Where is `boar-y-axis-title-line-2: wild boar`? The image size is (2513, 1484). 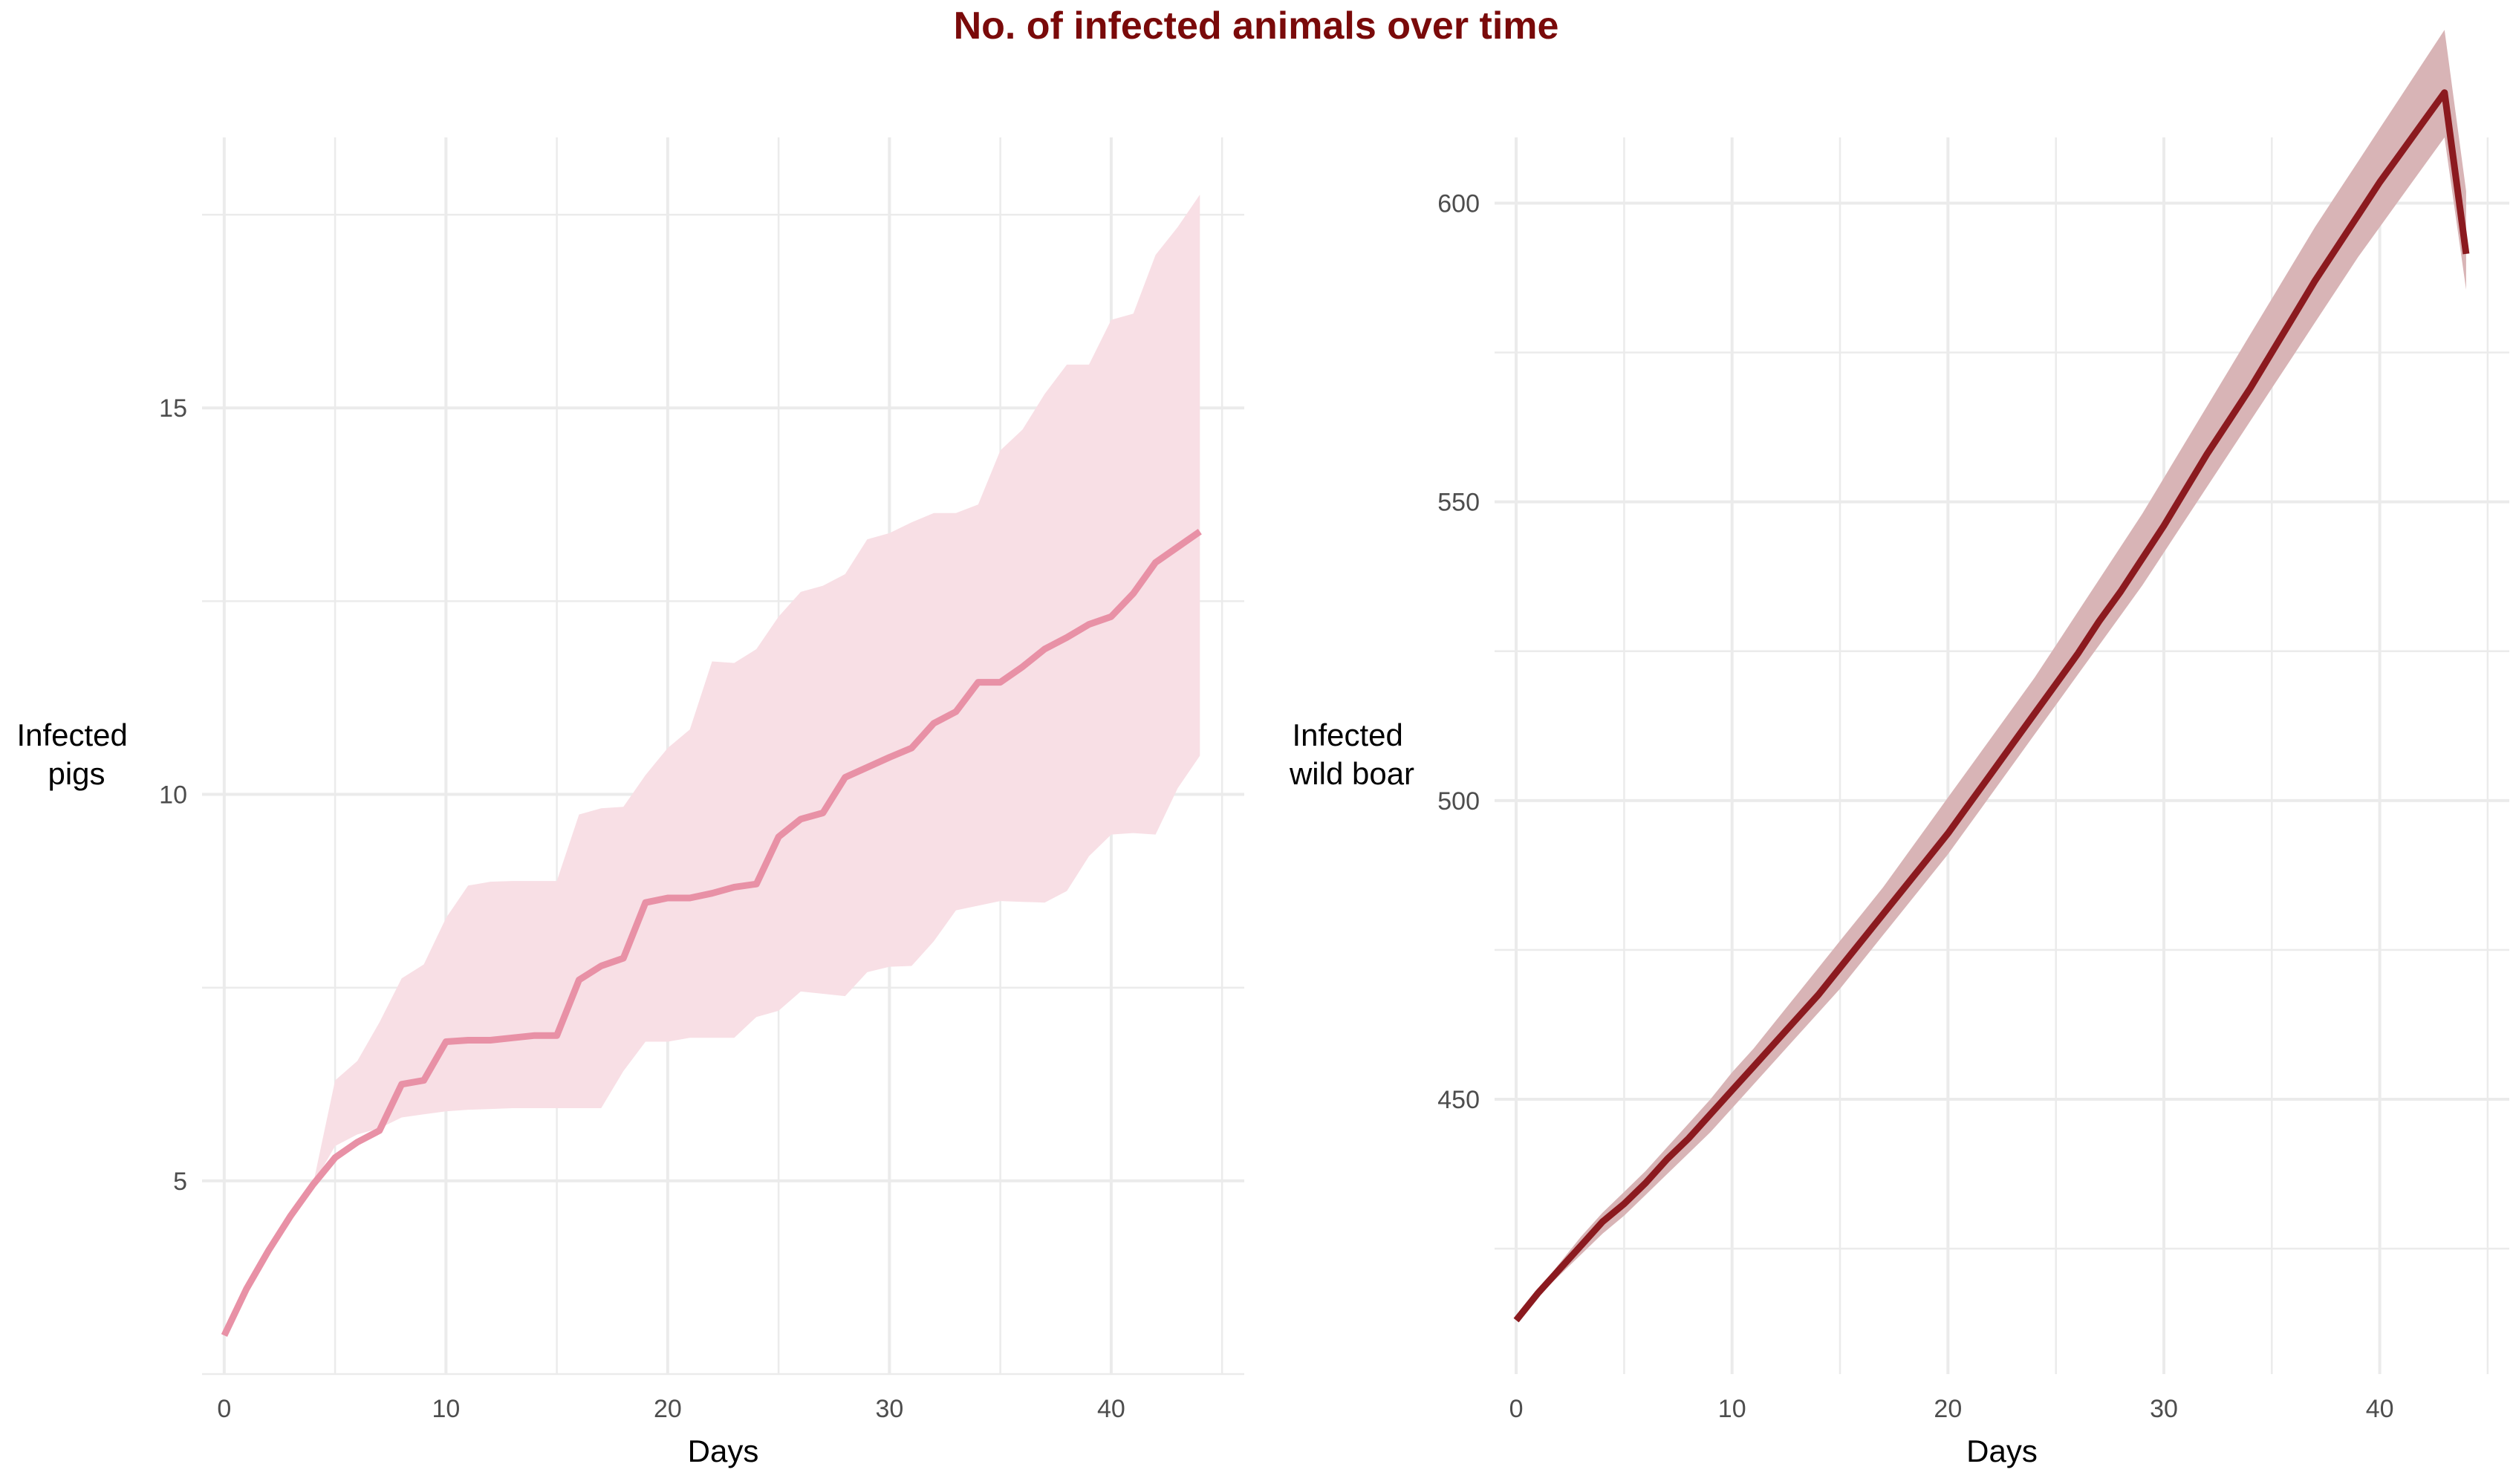
boar-y-axis-title-line-2: wild boar is located at coordinates (1351, 774).